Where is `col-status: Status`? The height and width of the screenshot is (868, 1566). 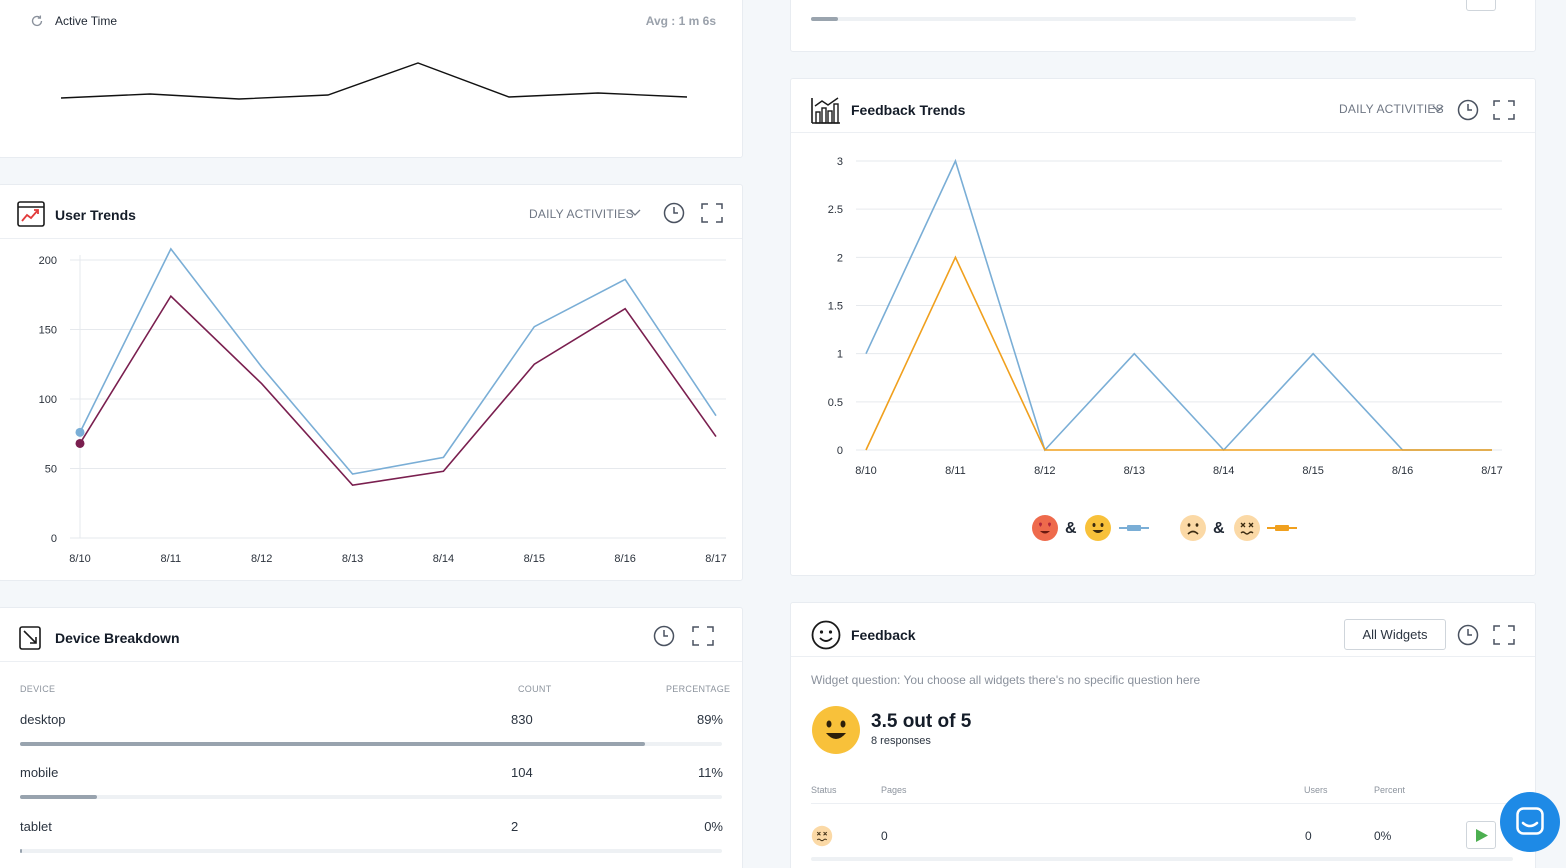 col-status: Status is located at coordinates (824, 790).